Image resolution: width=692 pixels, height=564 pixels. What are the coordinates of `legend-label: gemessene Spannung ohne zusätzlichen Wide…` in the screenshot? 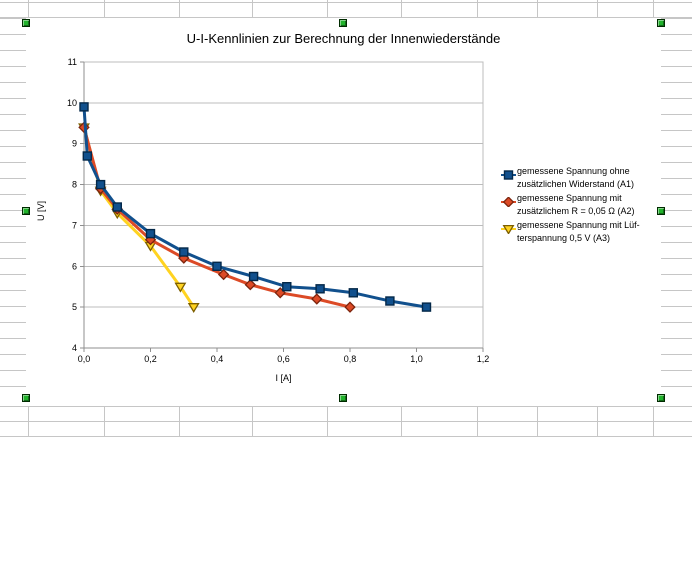 It's located at (576, 177).